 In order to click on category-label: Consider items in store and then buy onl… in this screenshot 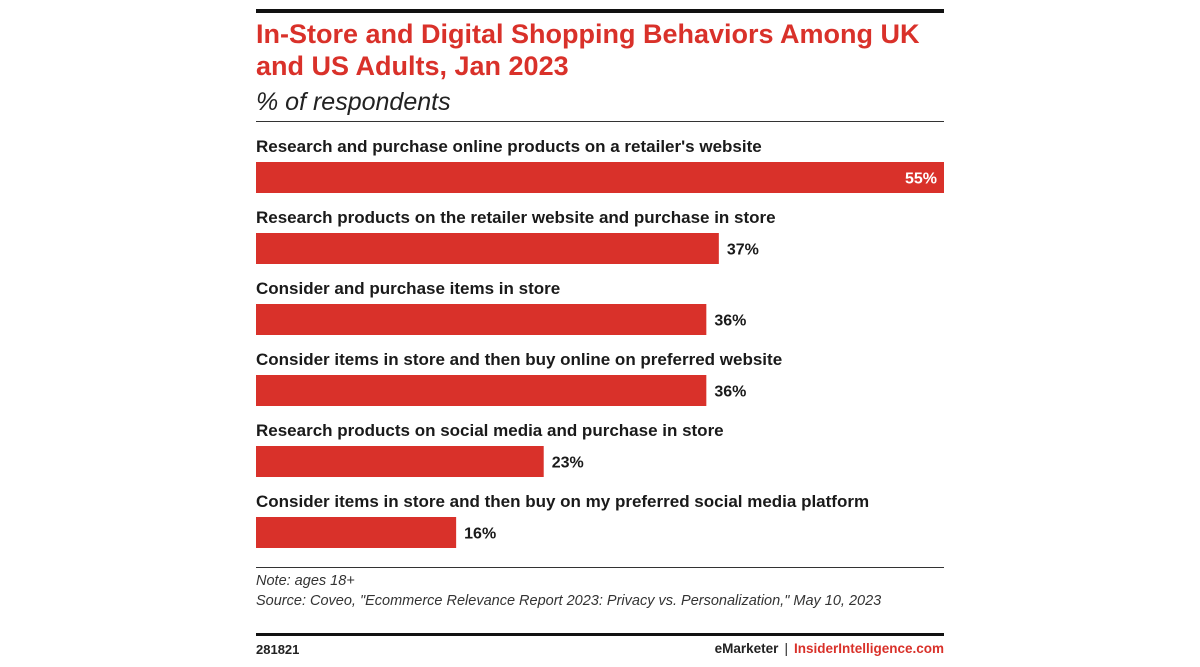, I will do `click(519, 359)`.